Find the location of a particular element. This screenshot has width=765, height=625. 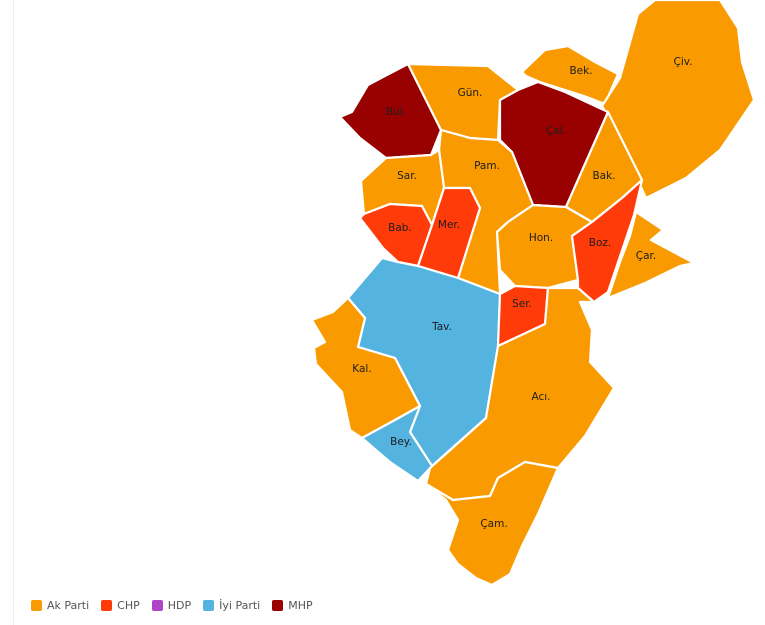

label-bek: Bek. is located at coordinates (580, 71).